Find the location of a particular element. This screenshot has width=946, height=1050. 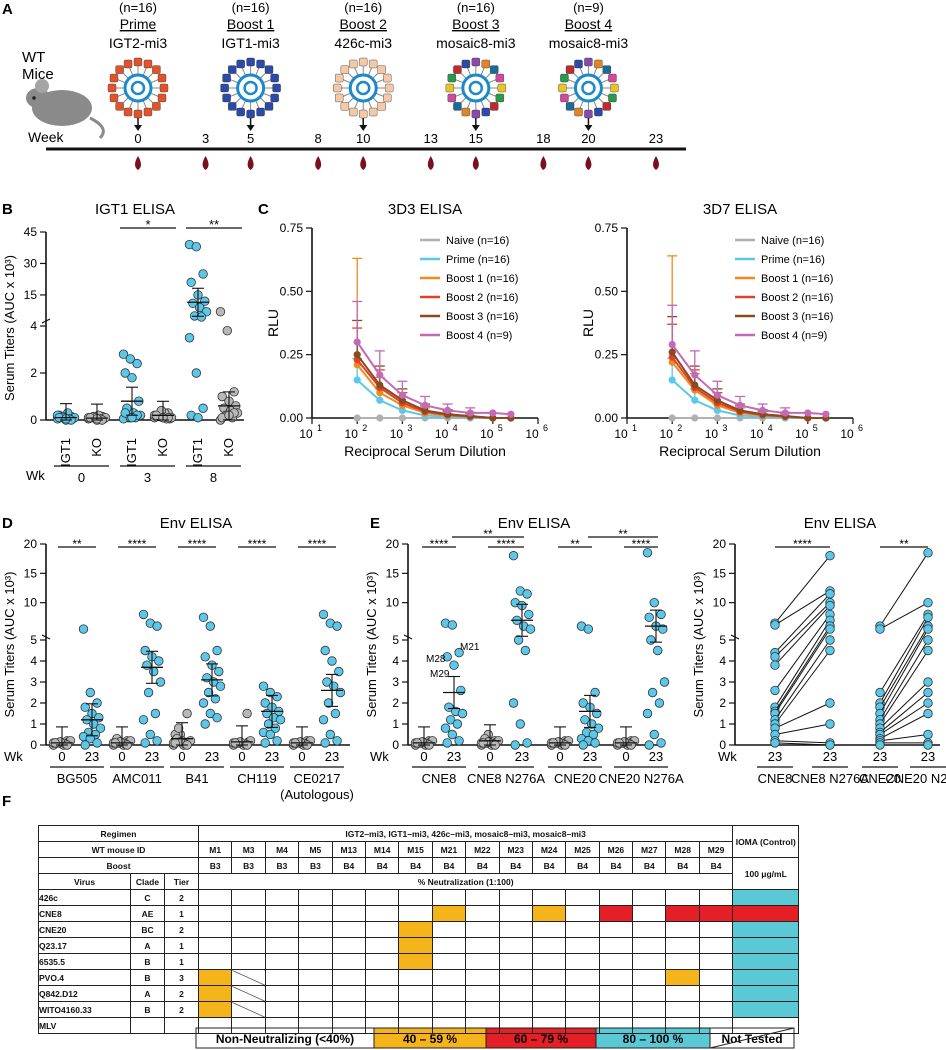

legend-label: 80 – 100 % is located at coordinates (653, 1039).